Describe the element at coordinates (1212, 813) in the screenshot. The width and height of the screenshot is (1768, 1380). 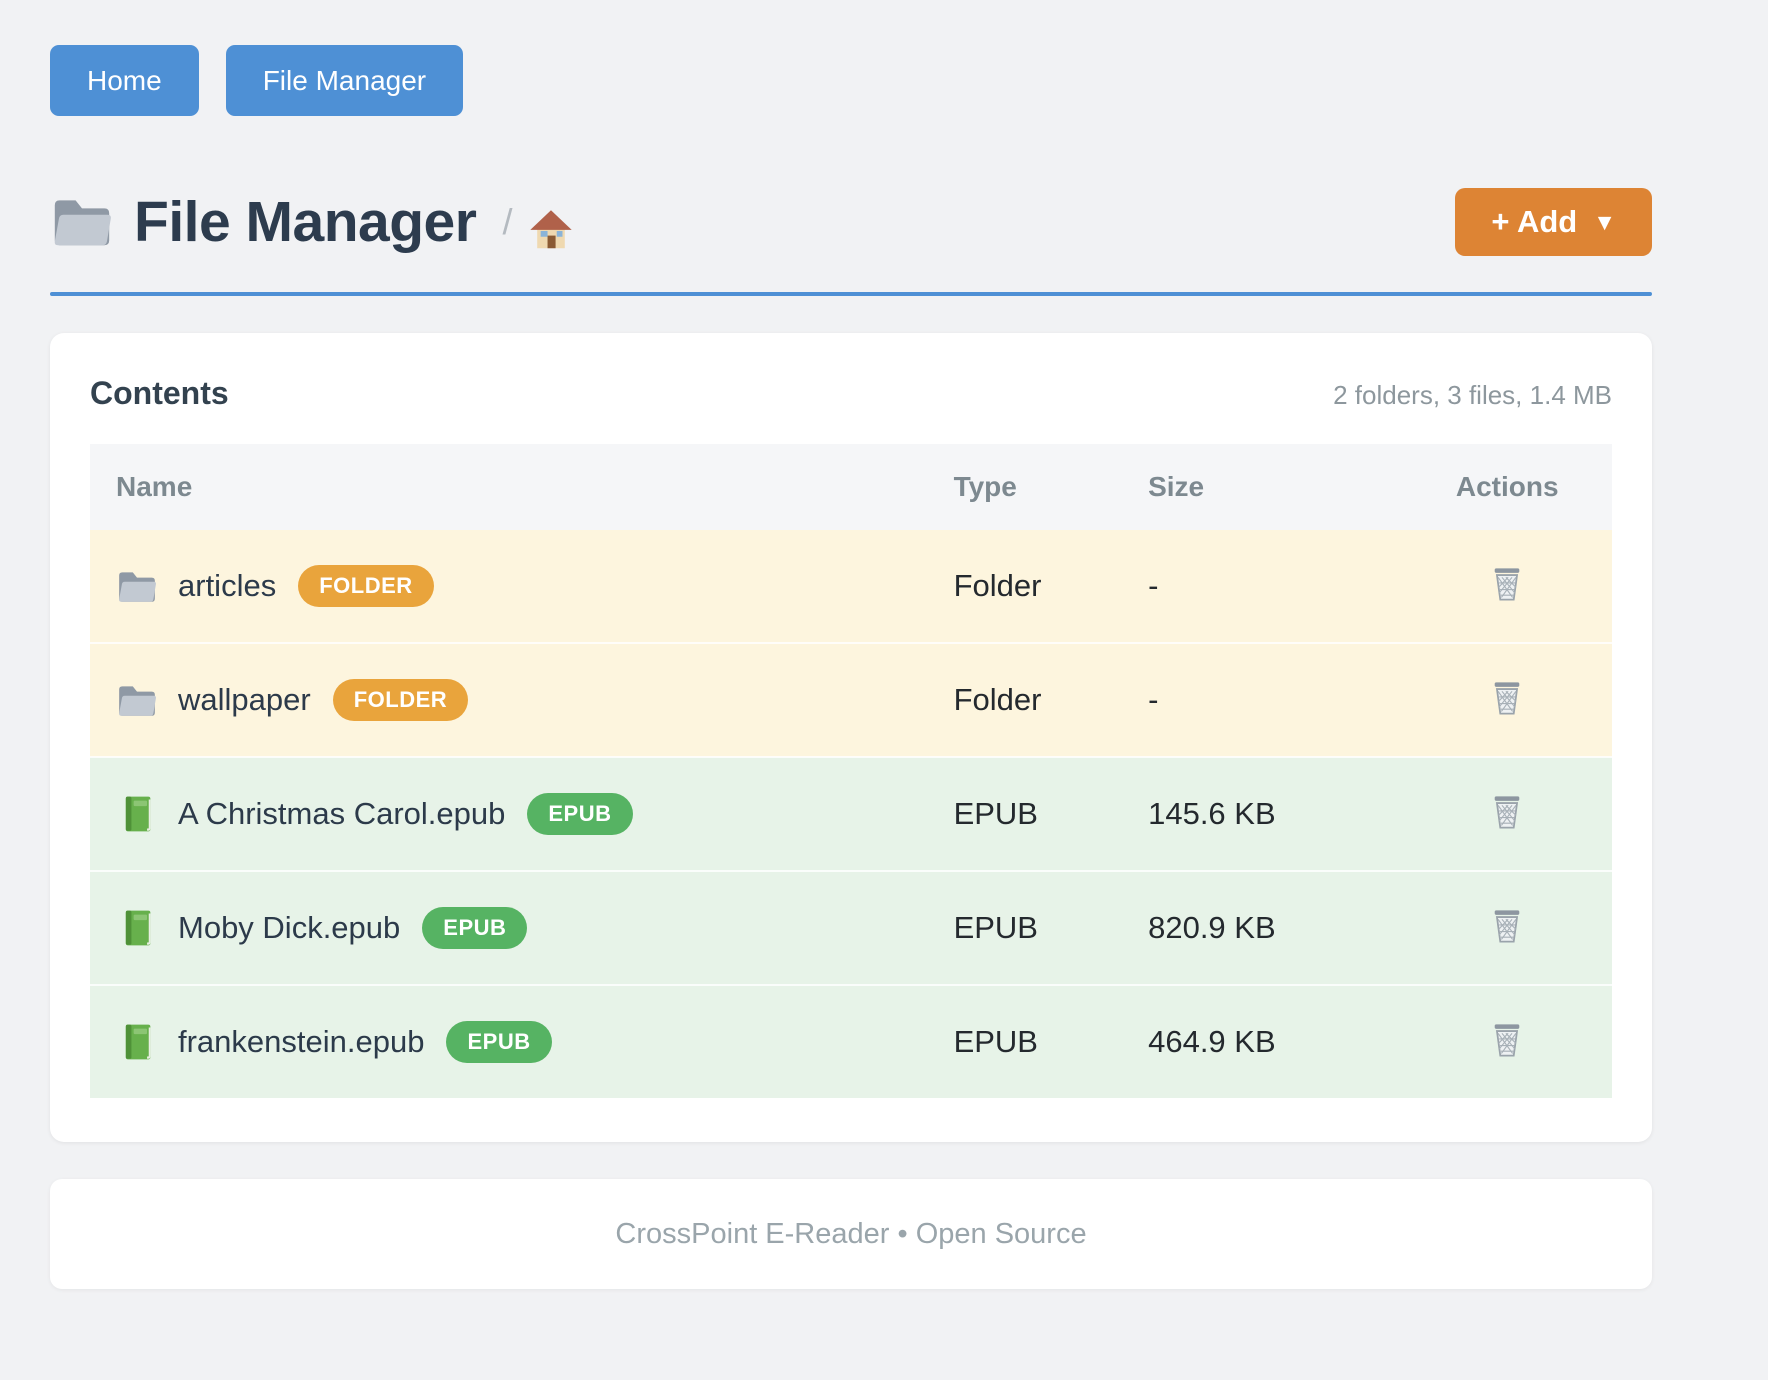
I see `size-cell: 145.6 KB` at that location.